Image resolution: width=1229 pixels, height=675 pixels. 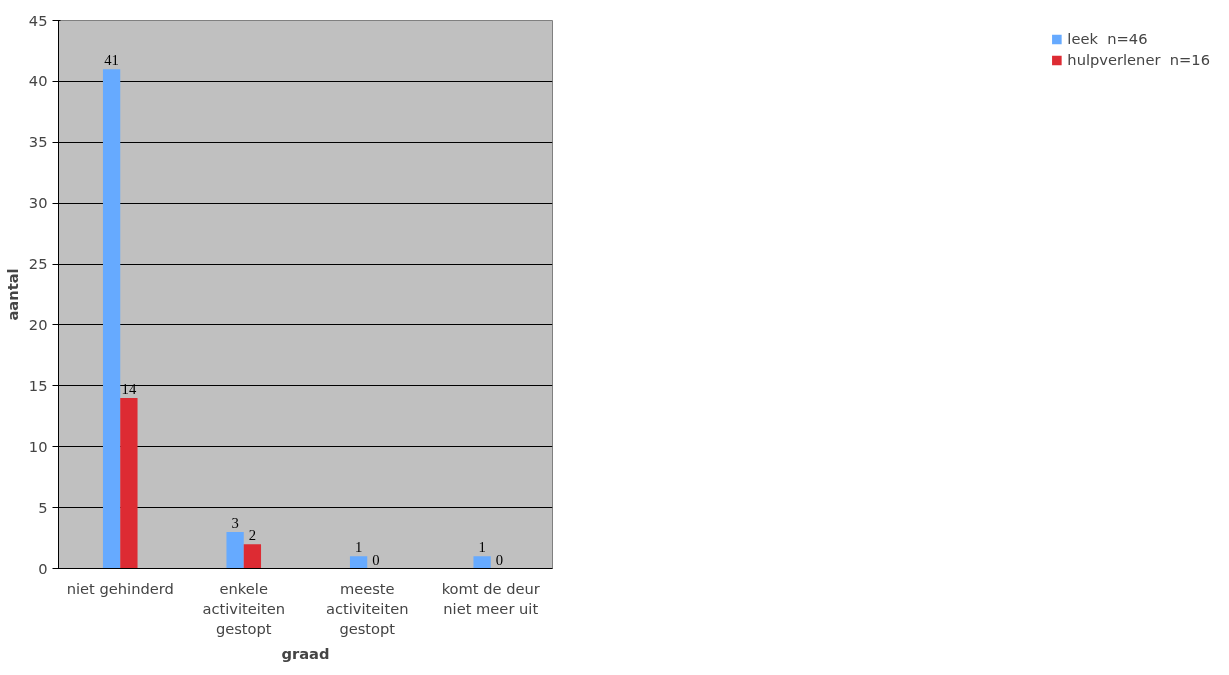 I want to click on data-label: 41, so click(x=111, y=60).